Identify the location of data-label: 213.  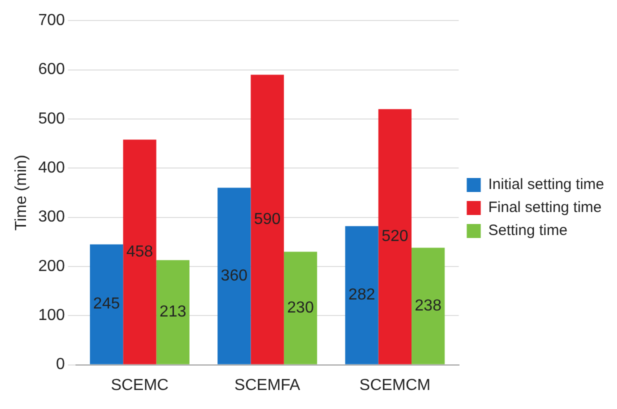
(173, 312).